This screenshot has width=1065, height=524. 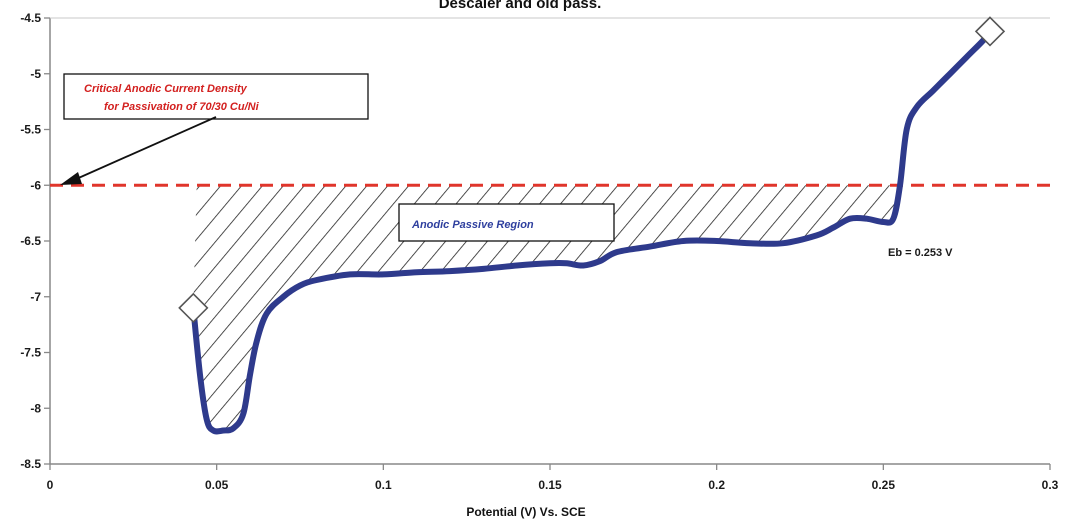 I want to click on x-tick-label: 0.15, so click(x=550, y=485).